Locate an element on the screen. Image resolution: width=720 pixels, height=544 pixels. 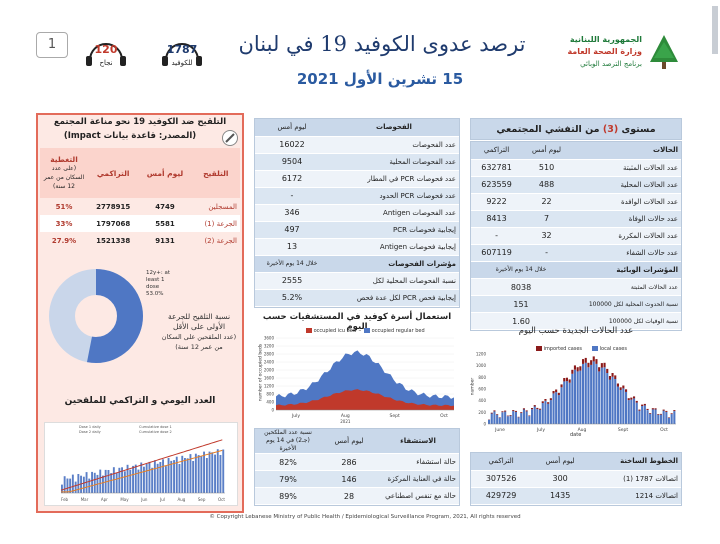
hospital-row-label: حالة مع تنفس اصطناعي is located at coordinates (418, 496).